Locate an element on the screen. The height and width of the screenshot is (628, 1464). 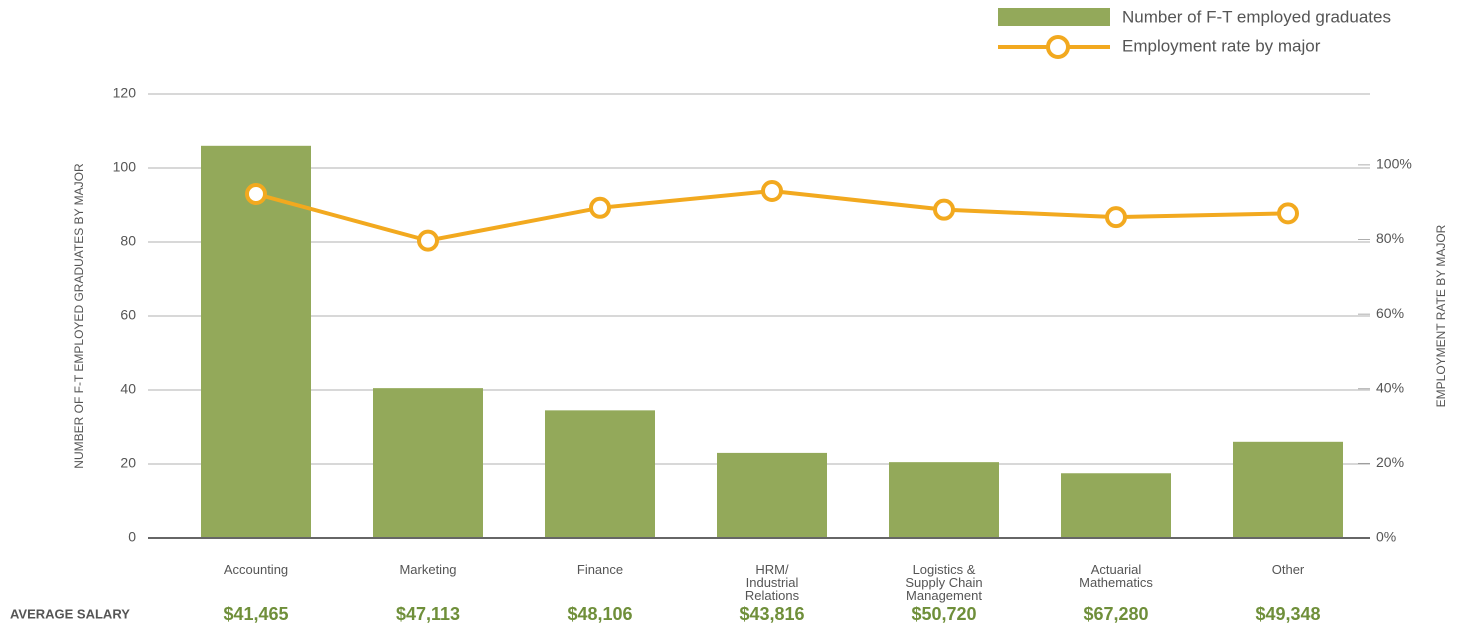
y-tick-label: 120 is located at coordinates (125, 93).